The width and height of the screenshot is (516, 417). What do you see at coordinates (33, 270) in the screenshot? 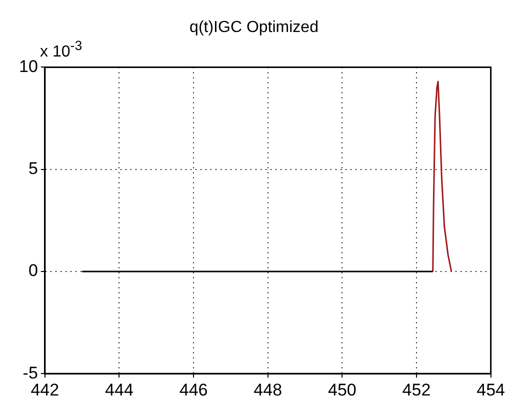
I see `y-tick-label: 0` at bounding box center [33, 270].